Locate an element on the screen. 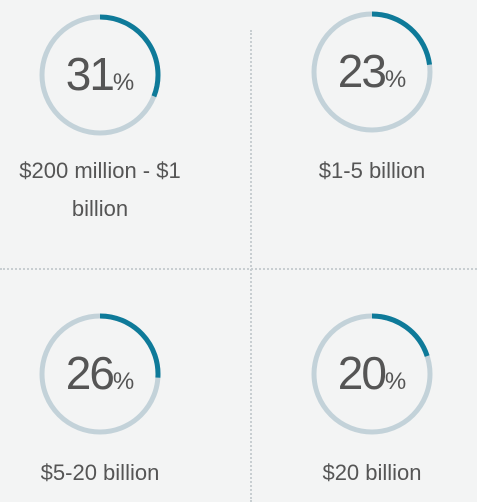 The height and width of the screenshot is (502, 477). gauge-label: $5-20 billion is located at coordinates (100, 472).